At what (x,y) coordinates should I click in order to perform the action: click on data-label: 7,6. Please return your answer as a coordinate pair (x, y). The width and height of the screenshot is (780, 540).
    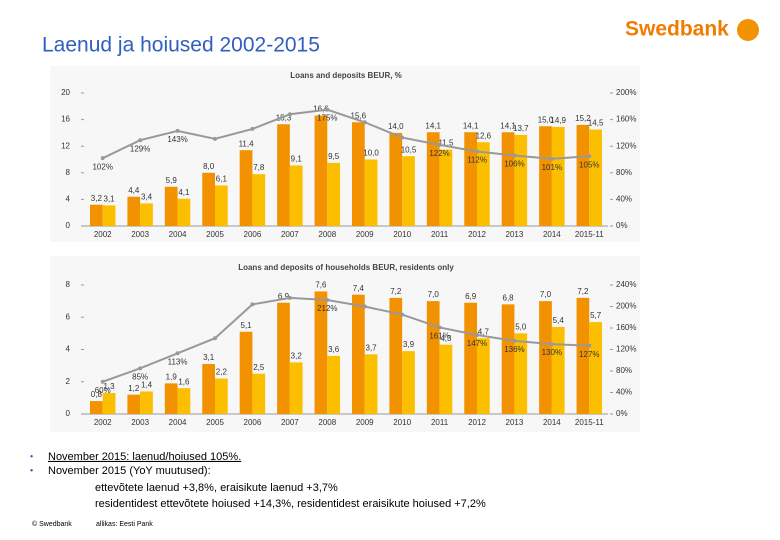
    Looking at the image, I should click on (321, 285).